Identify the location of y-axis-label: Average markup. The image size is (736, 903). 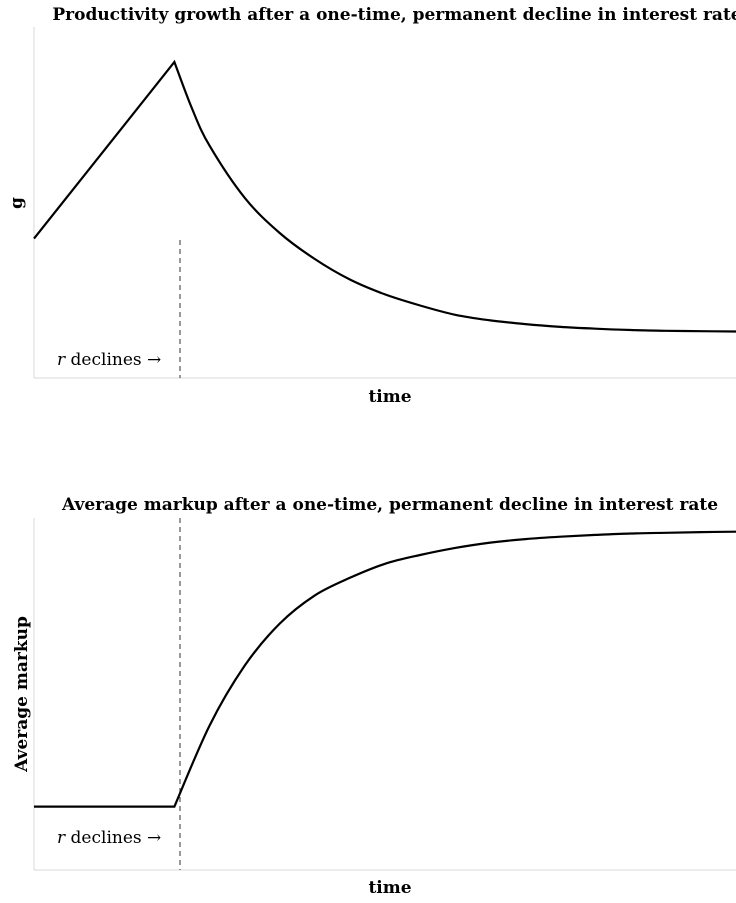
(22, 694).